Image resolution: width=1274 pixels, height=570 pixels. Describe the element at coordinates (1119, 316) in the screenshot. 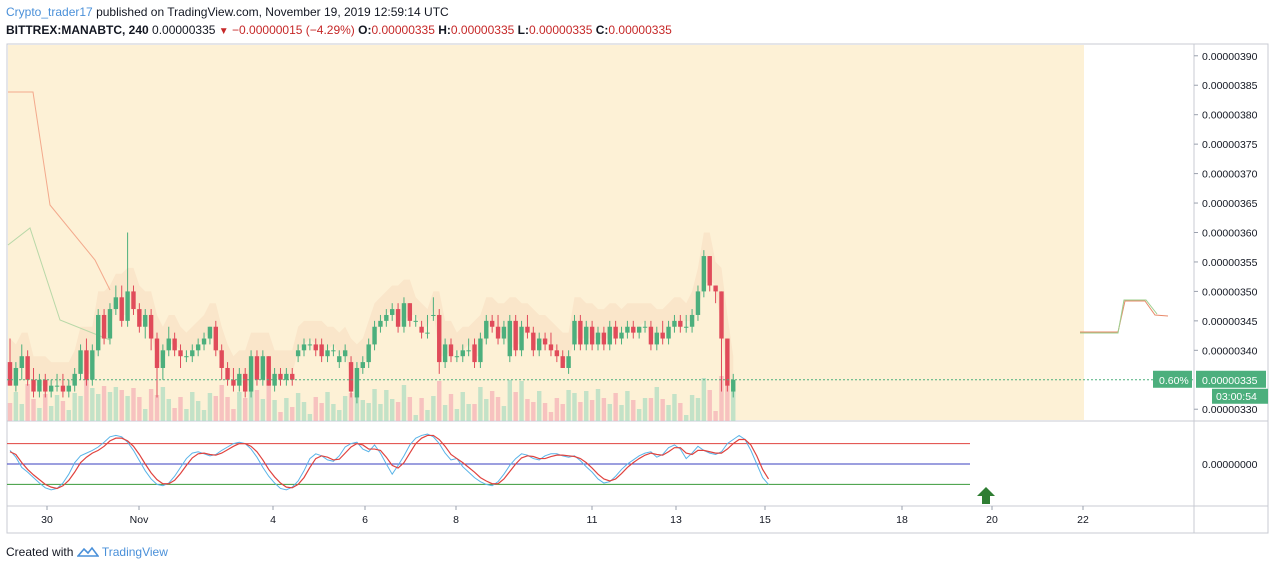

I see `cloud-projection-line-b` at that location.